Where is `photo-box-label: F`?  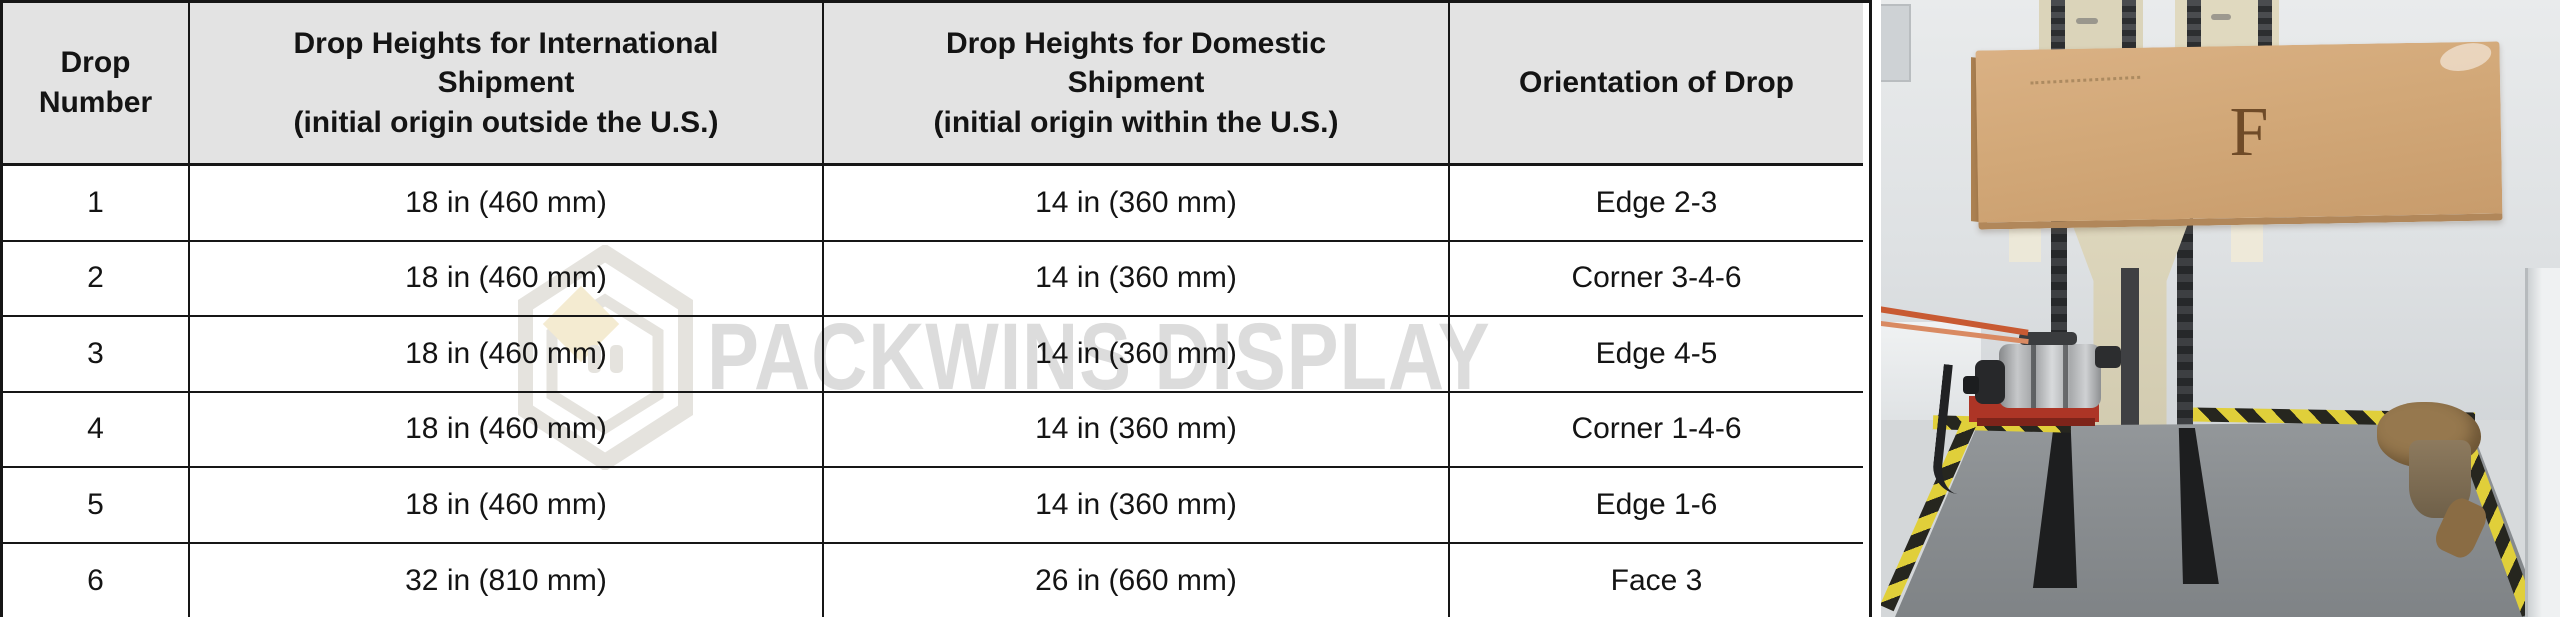 photo-box-label: F is located at coordinates (2249, 132).